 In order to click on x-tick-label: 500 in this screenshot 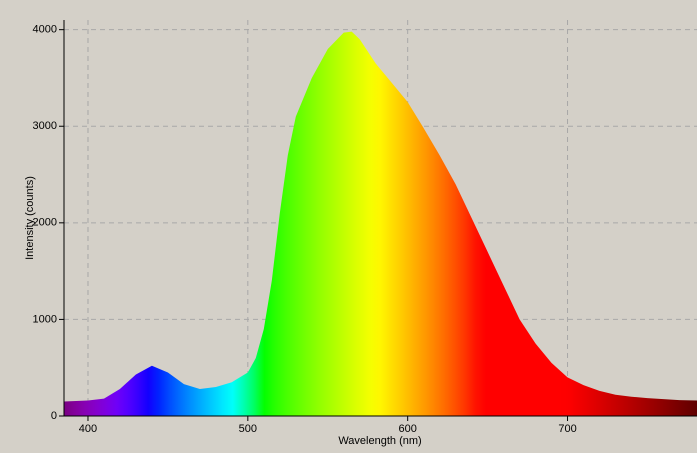, I will do `click(248, 429)`.